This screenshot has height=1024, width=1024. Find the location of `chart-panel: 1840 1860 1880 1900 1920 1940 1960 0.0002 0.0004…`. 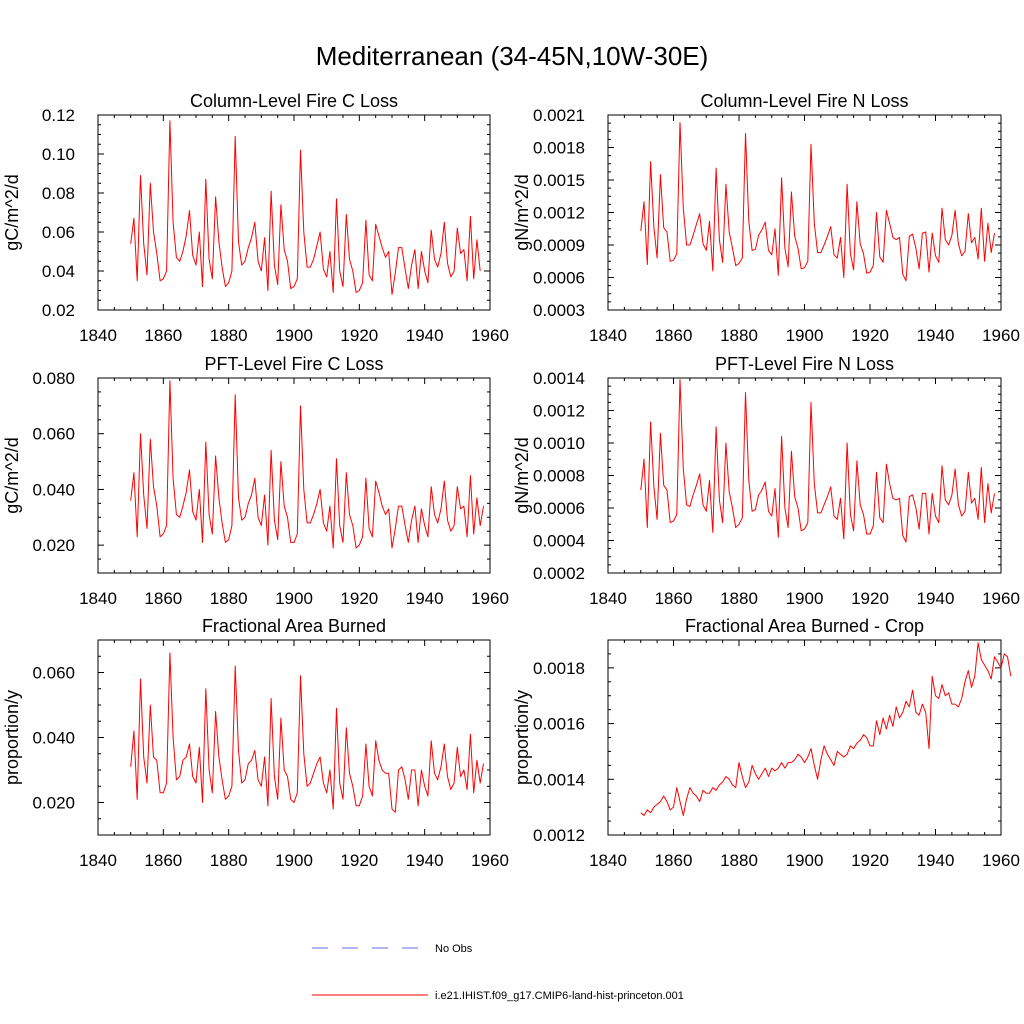

chart-panel: 1840 1860 1880 1900 1920 1940 1960 0.0002 0.0004… is located at coordinates (766, 481).